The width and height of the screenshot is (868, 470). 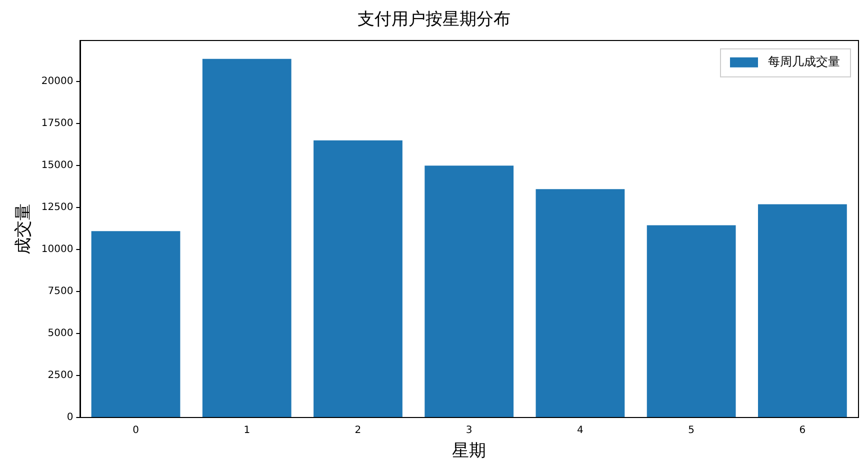 I want to click on x-axis-title: 星期, so click(x=469, y=451).